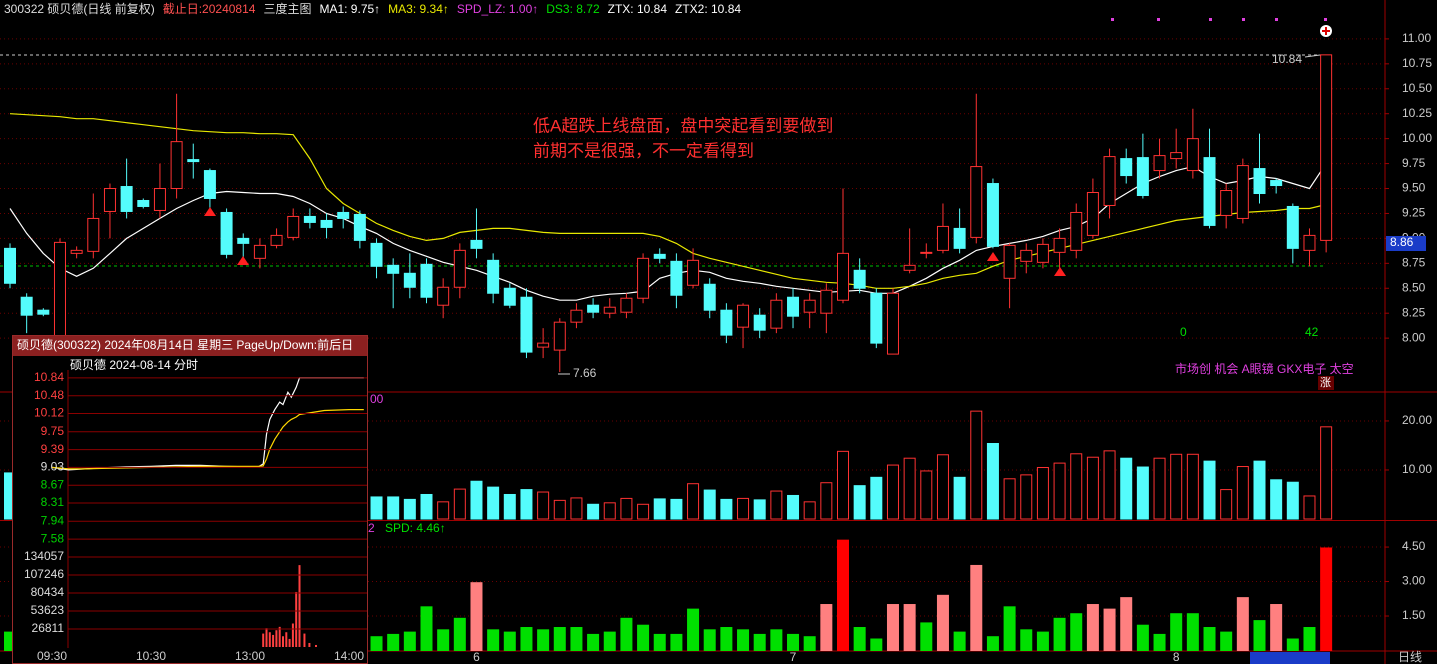 This screenshot has height=664, width=1437. What do you see at coordinates (415, 528) in the screenshot?
I see `spd-title: SPD: 4.46↑` at bounding box center [415, 528].